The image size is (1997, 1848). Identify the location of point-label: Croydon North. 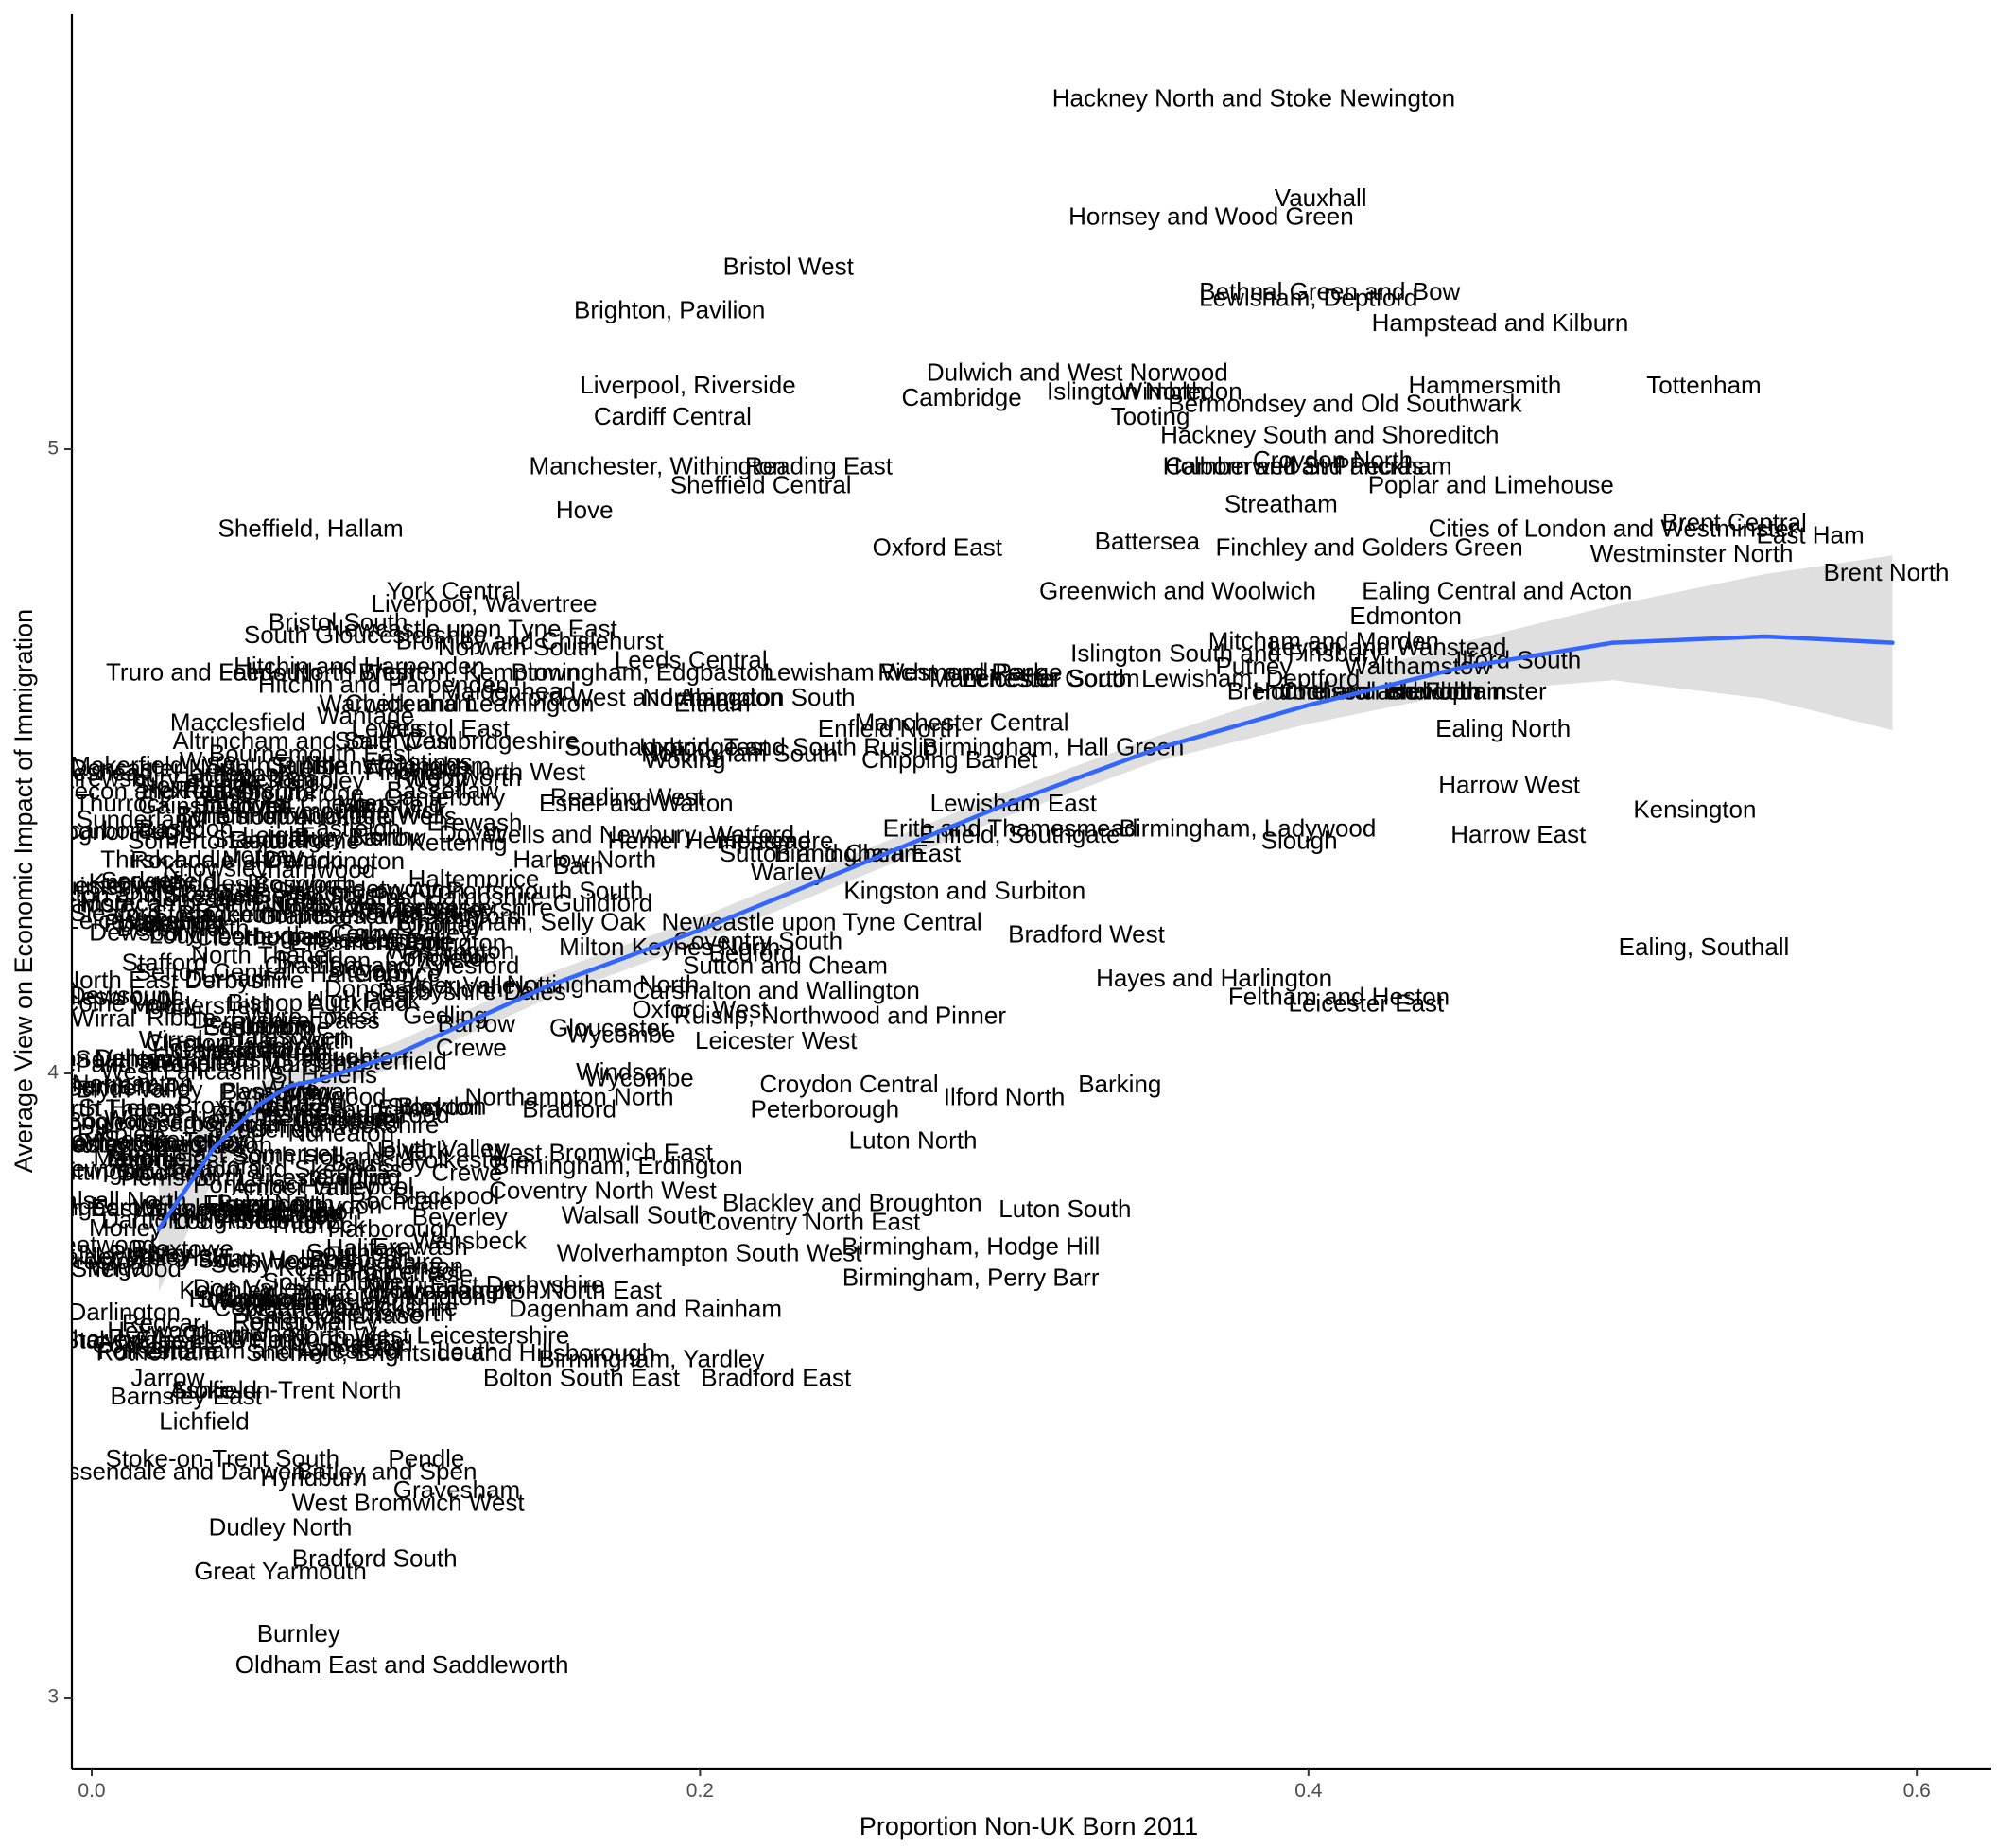
(1333, 459).